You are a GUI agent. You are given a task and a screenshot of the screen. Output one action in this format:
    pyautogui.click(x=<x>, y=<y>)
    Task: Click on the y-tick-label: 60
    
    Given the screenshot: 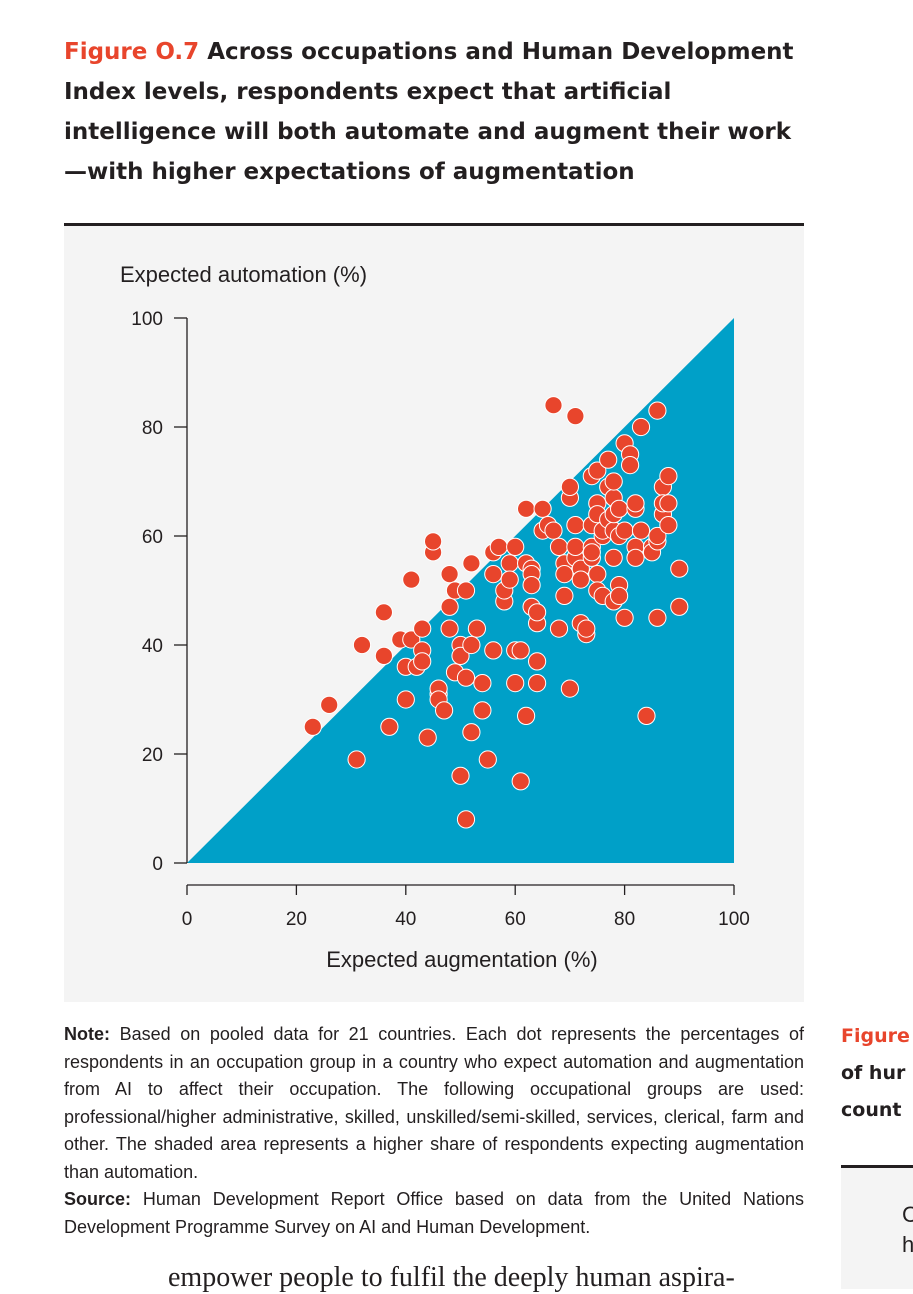 What is the action you would take?
    pyautogui.click(x=152, y=537)
    